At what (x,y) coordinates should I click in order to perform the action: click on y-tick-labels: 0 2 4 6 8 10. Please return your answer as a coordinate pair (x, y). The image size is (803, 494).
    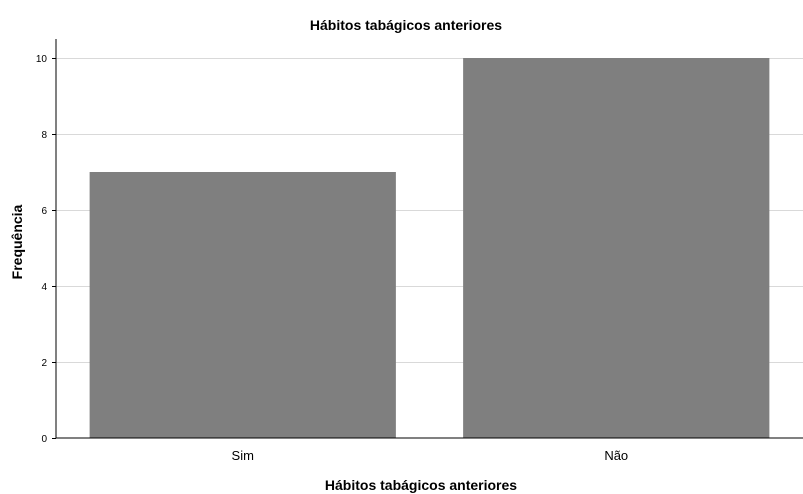
    Looking at the image, I should click on (46, 249).